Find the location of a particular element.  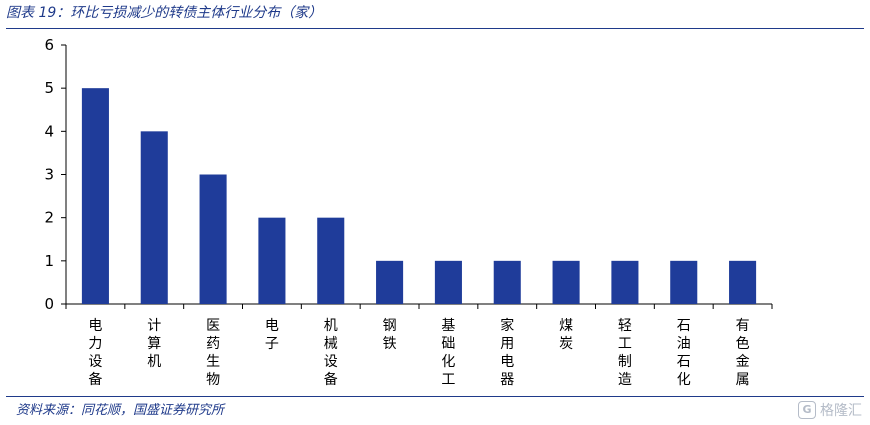

y-tick-label: 0 is located at coordinates (49, 304).